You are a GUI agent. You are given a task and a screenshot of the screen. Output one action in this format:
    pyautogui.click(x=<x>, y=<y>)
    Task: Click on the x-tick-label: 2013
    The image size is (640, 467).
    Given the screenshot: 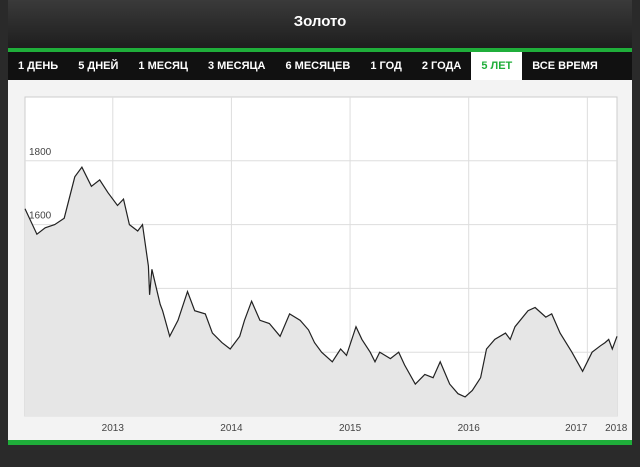 What is the action you would take?
    pyautogui.click(x=113, y=428)
    